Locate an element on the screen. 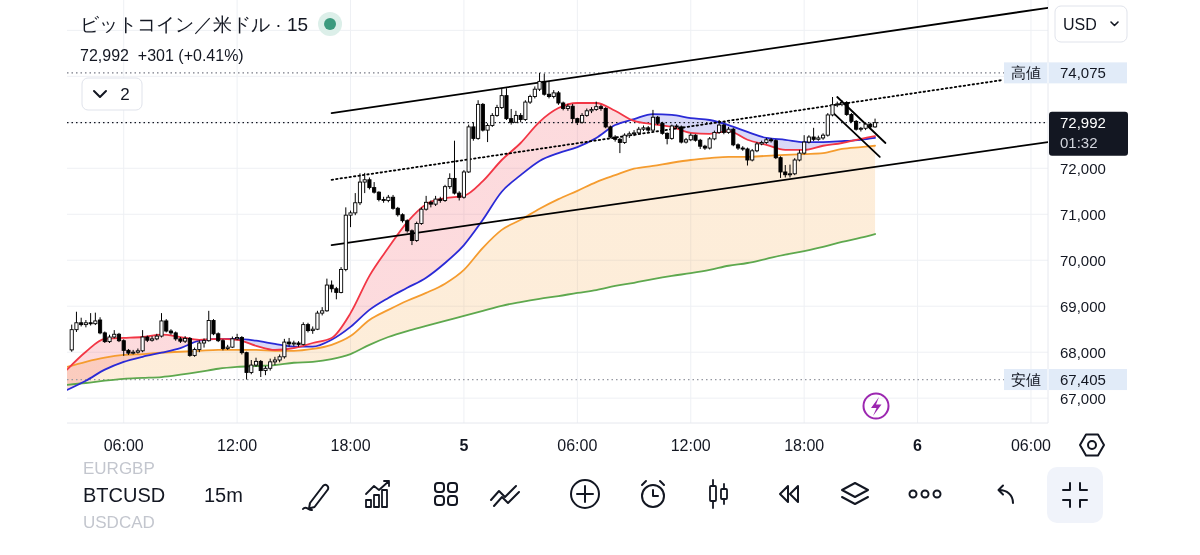  text: EURGBP is located at coordinates (119, 468).